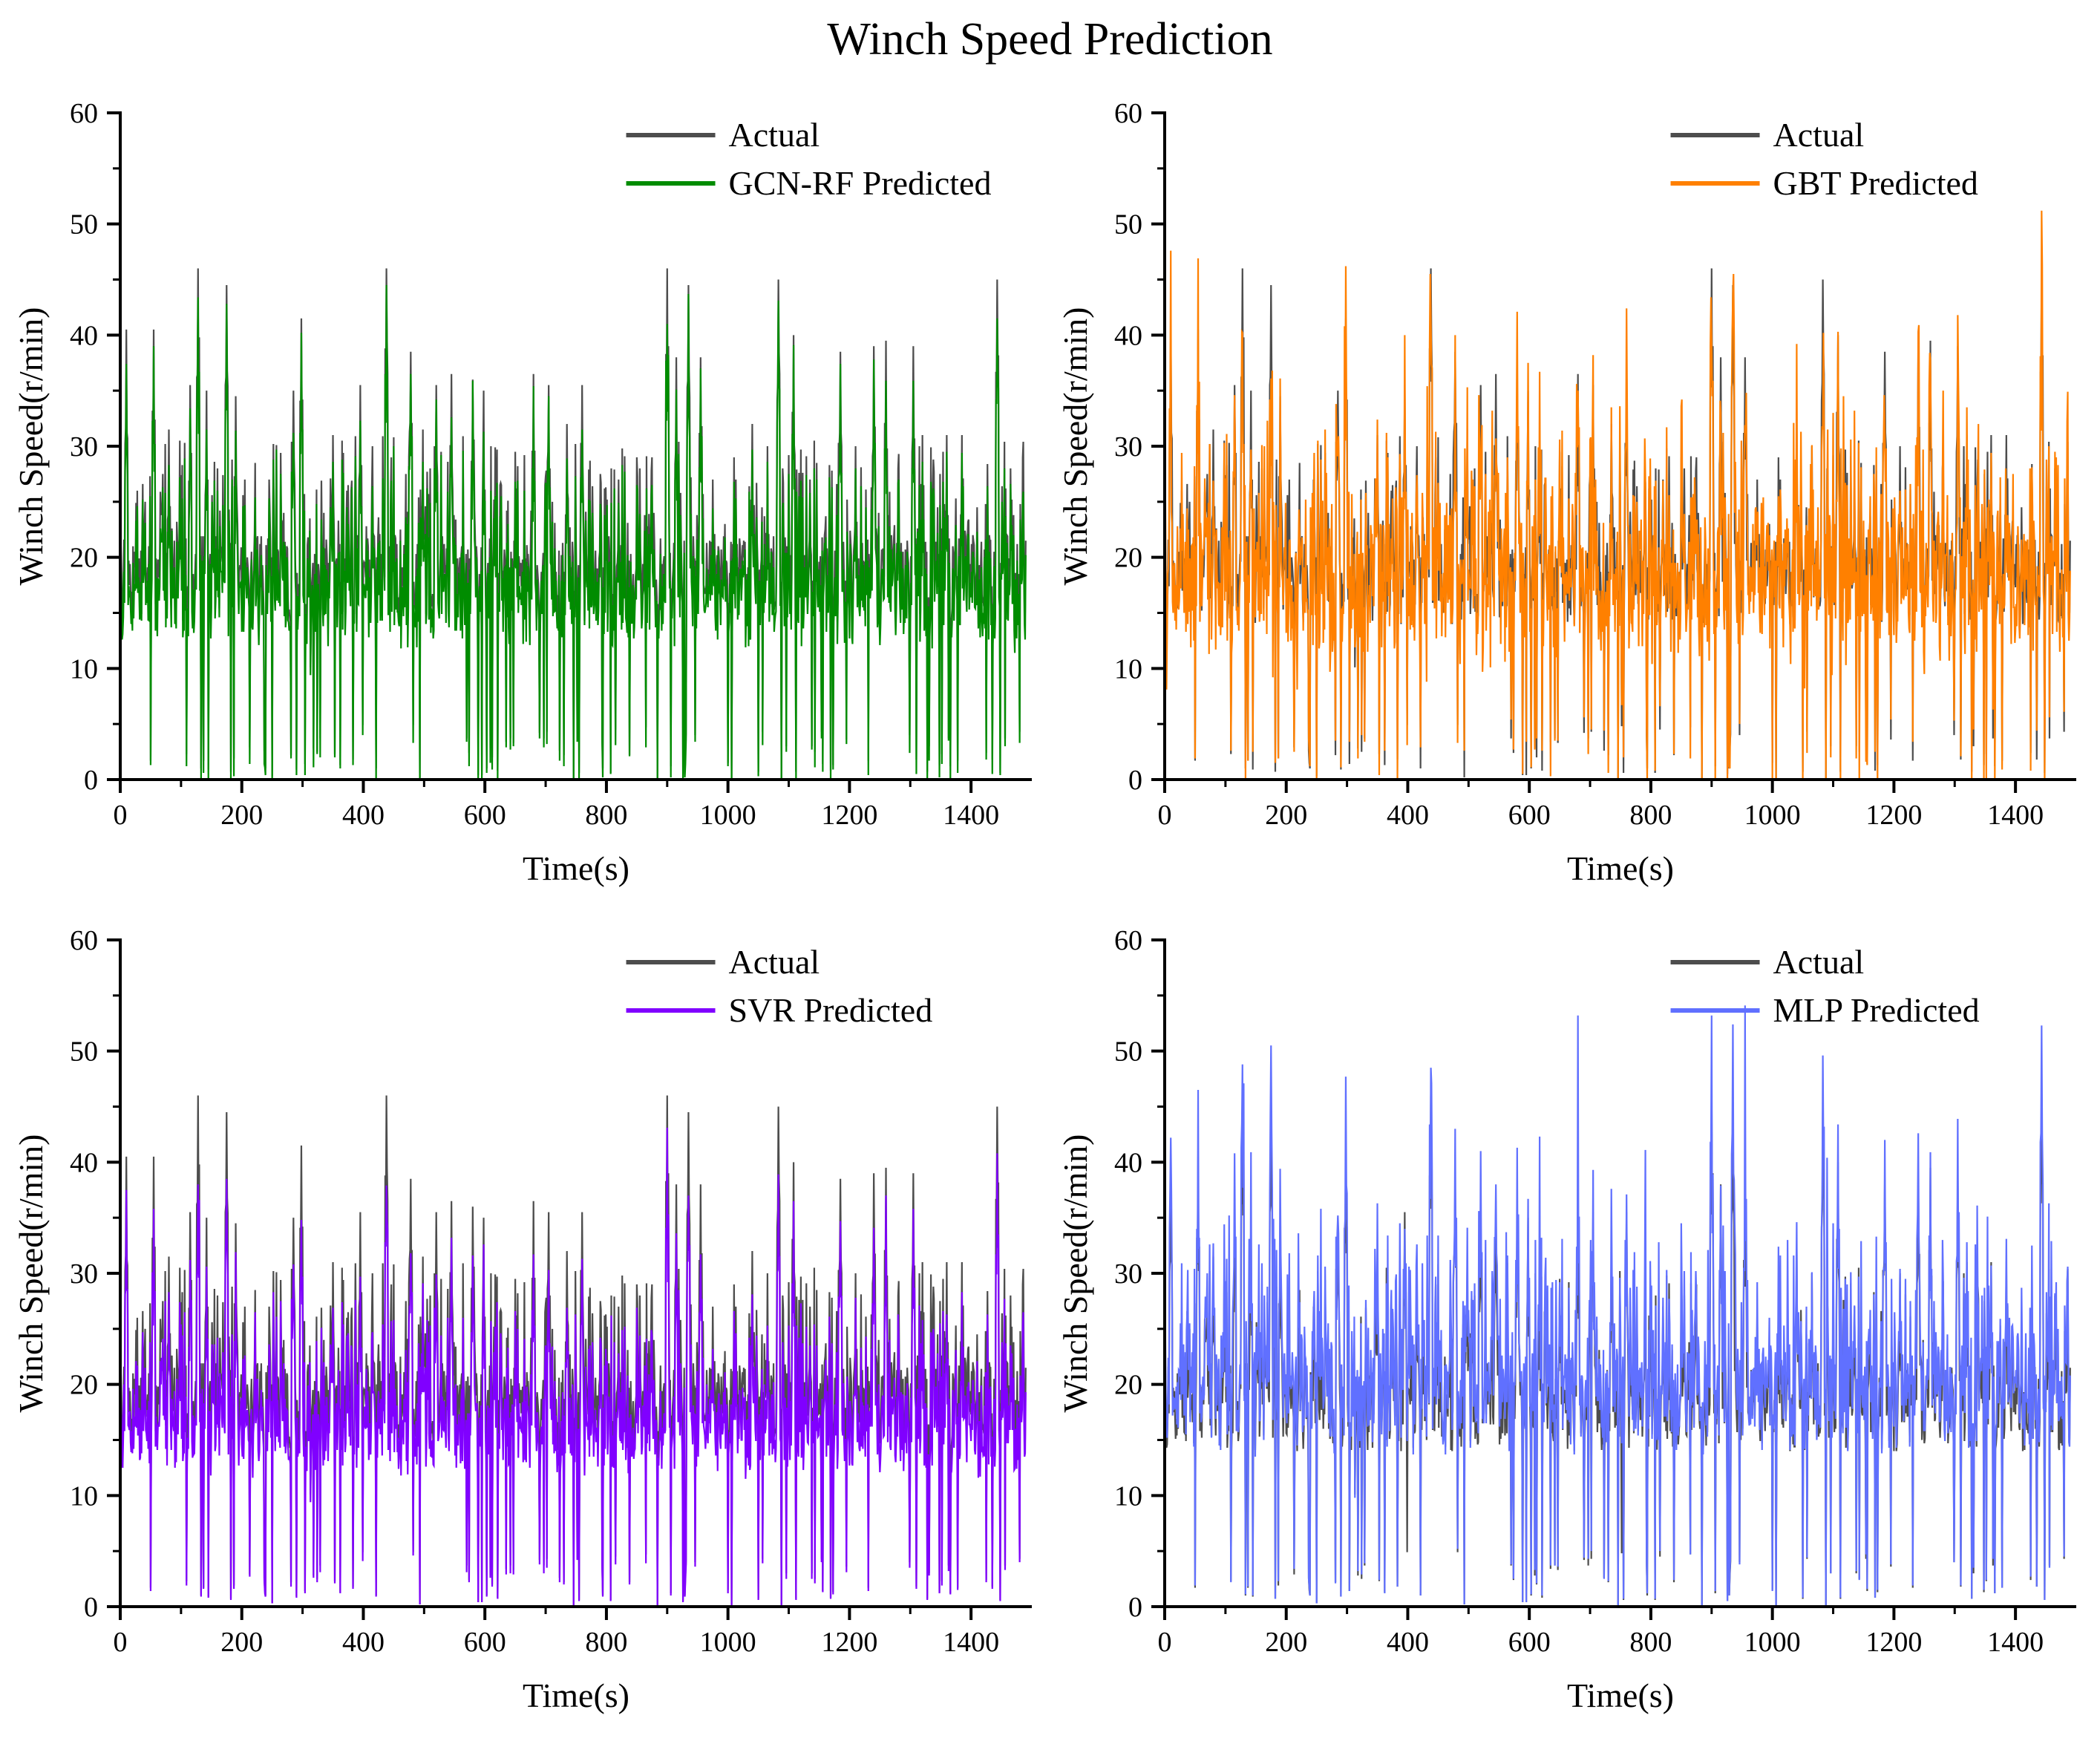  I want to click on figure-title: Winch Speed Prediction, so click(1050, 40).